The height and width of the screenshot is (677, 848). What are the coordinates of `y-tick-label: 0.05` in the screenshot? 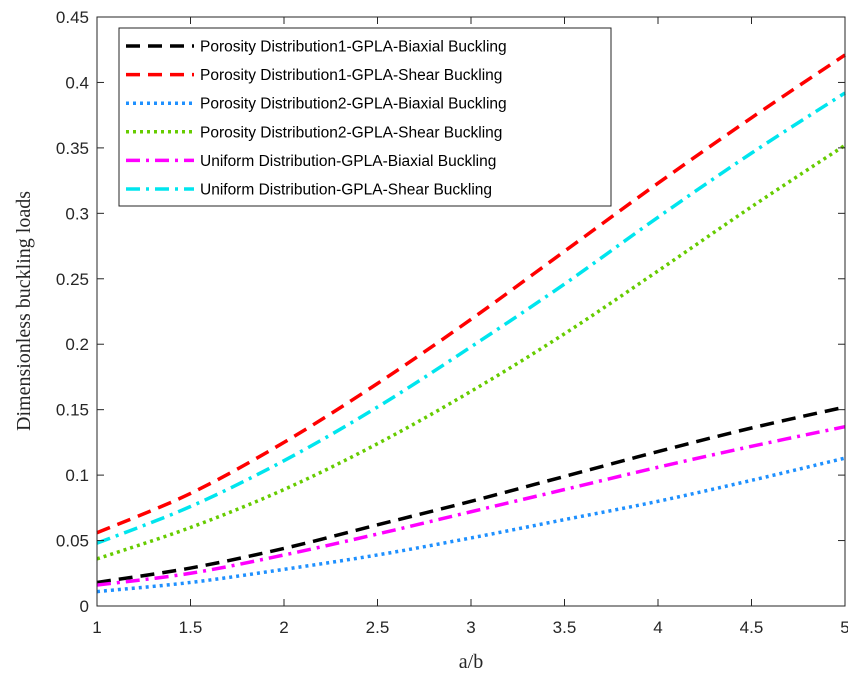 It's located at (72, 541).